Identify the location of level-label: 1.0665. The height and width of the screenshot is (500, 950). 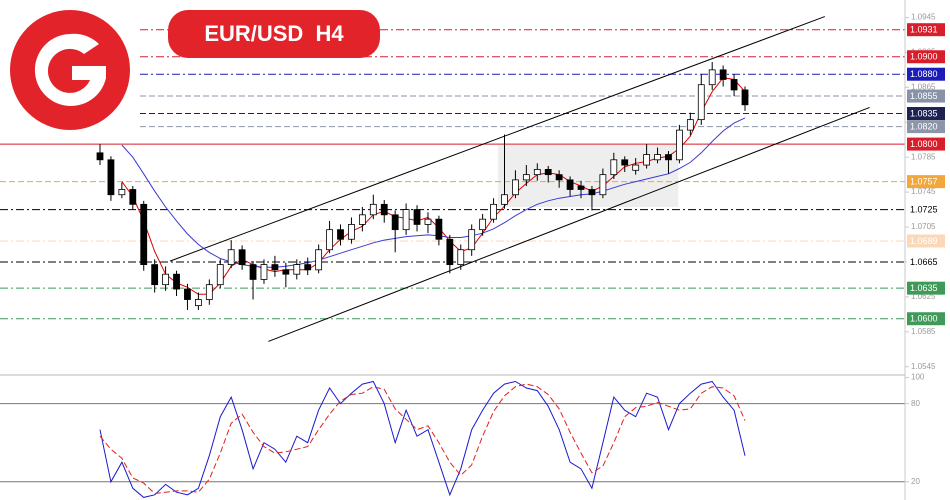
(924, 262).